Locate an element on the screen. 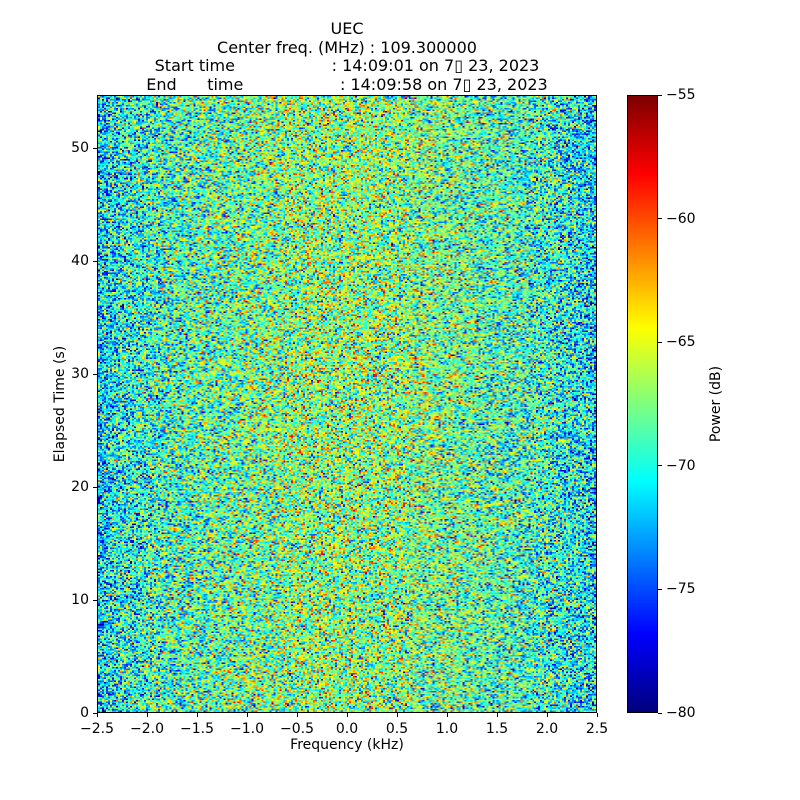 Image resolution: width=800 pixels, height=800 pixels. x-tick-label: −2.0 is located at coordinates (147, 729).